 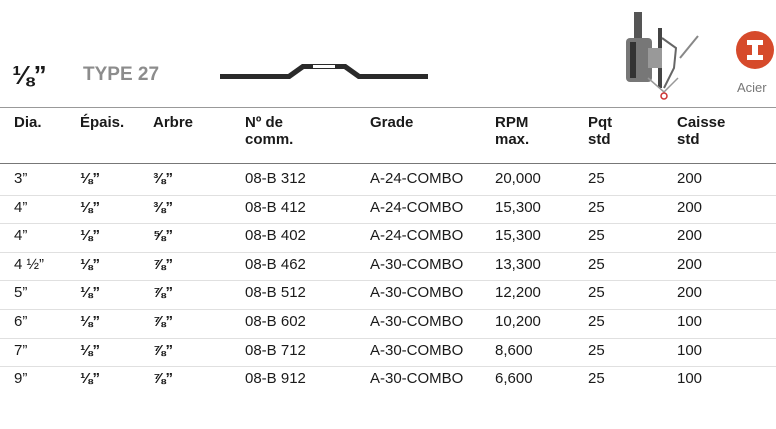 What do you see at coordinates (275, 293) in the screenshot?
I see `table-cell: 08-B 512` at bounding box center [275, 293].